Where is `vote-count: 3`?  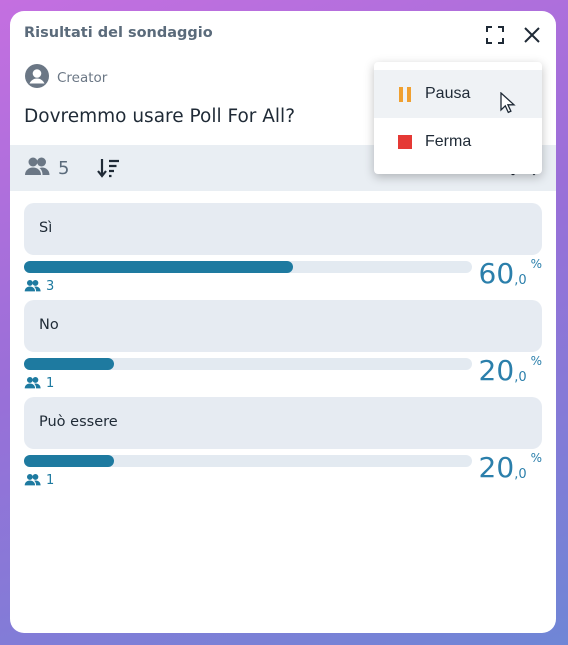
vote-count: 3 is located at coordinates (39, 286).